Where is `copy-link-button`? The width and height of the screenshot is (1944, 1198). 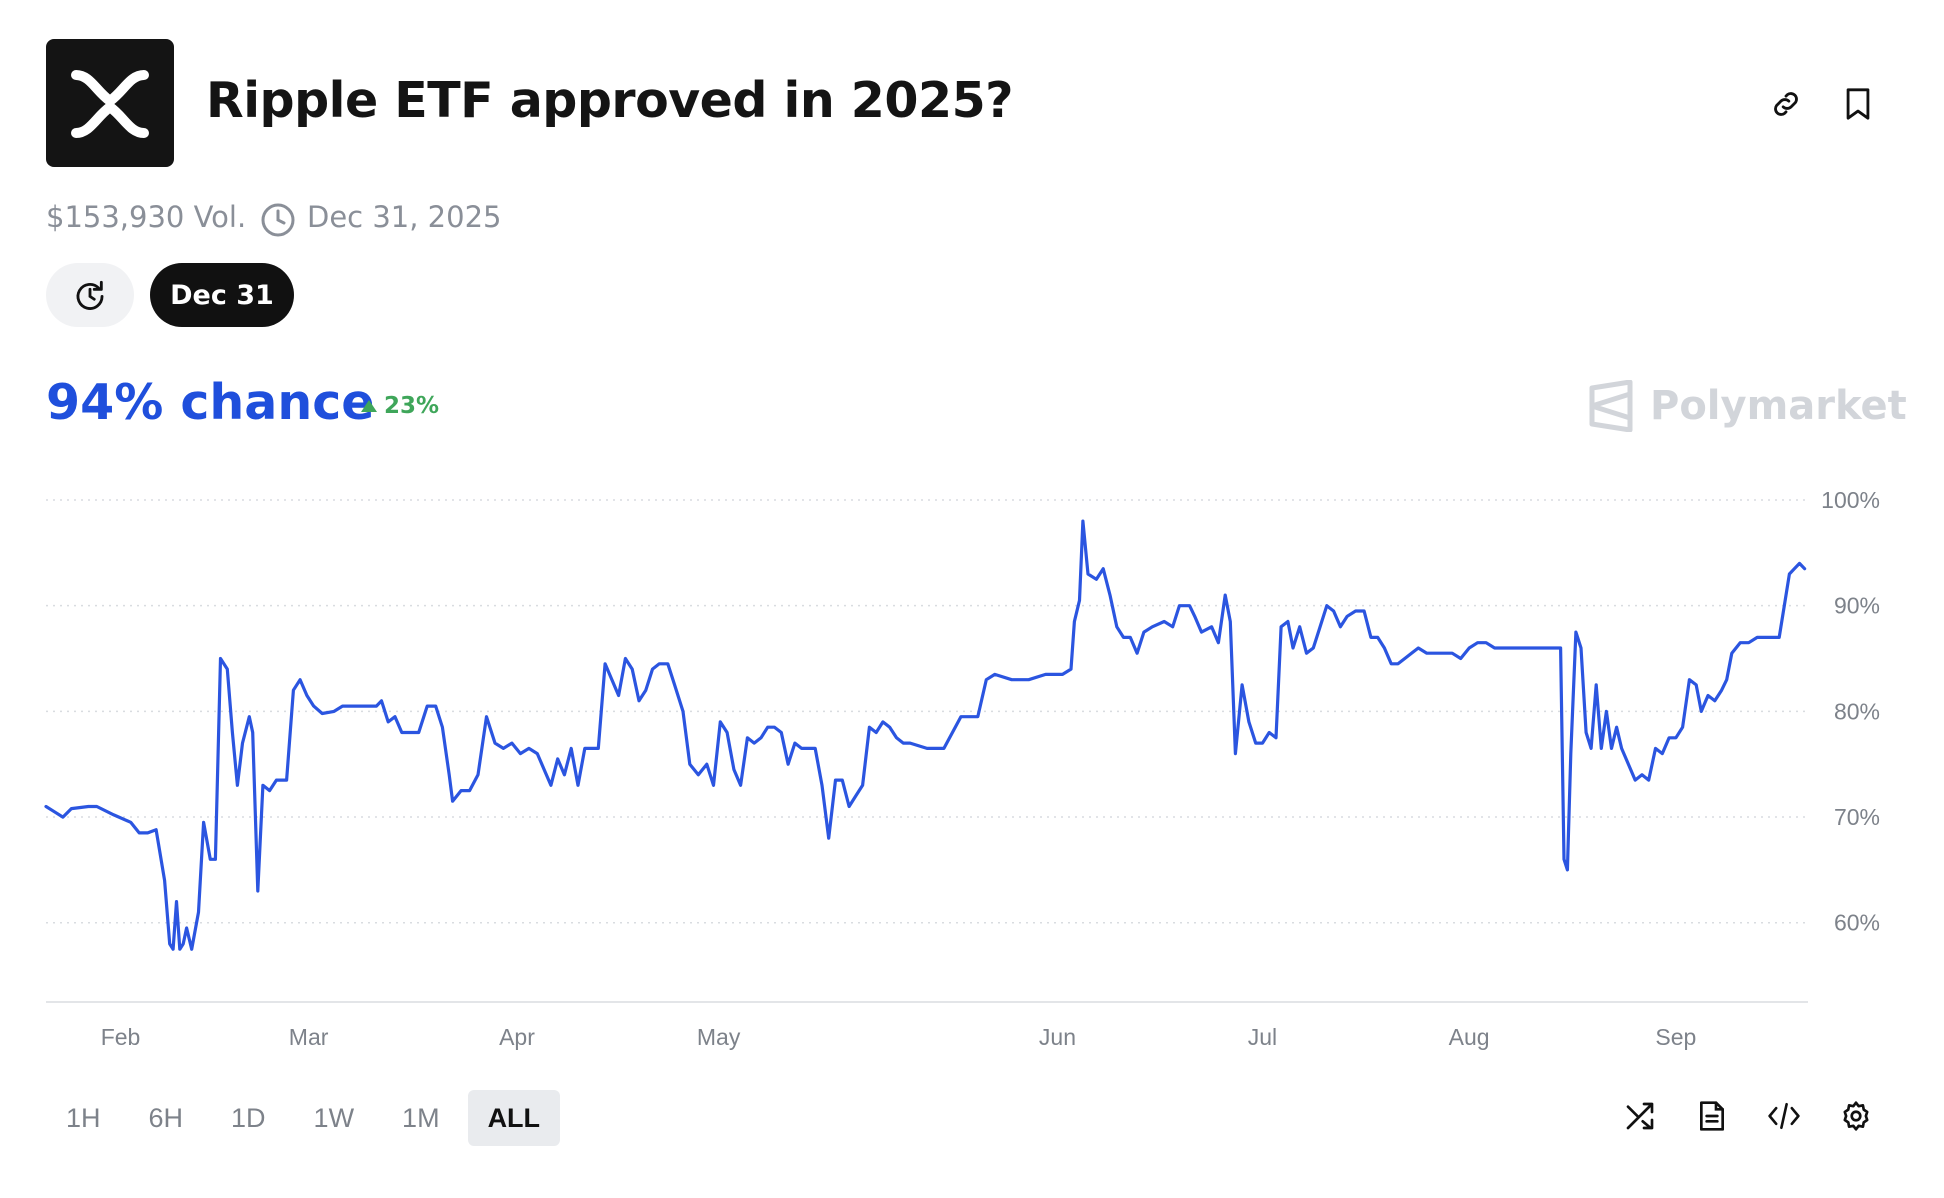 copy-link-button is located at coordinates (1786, 104).